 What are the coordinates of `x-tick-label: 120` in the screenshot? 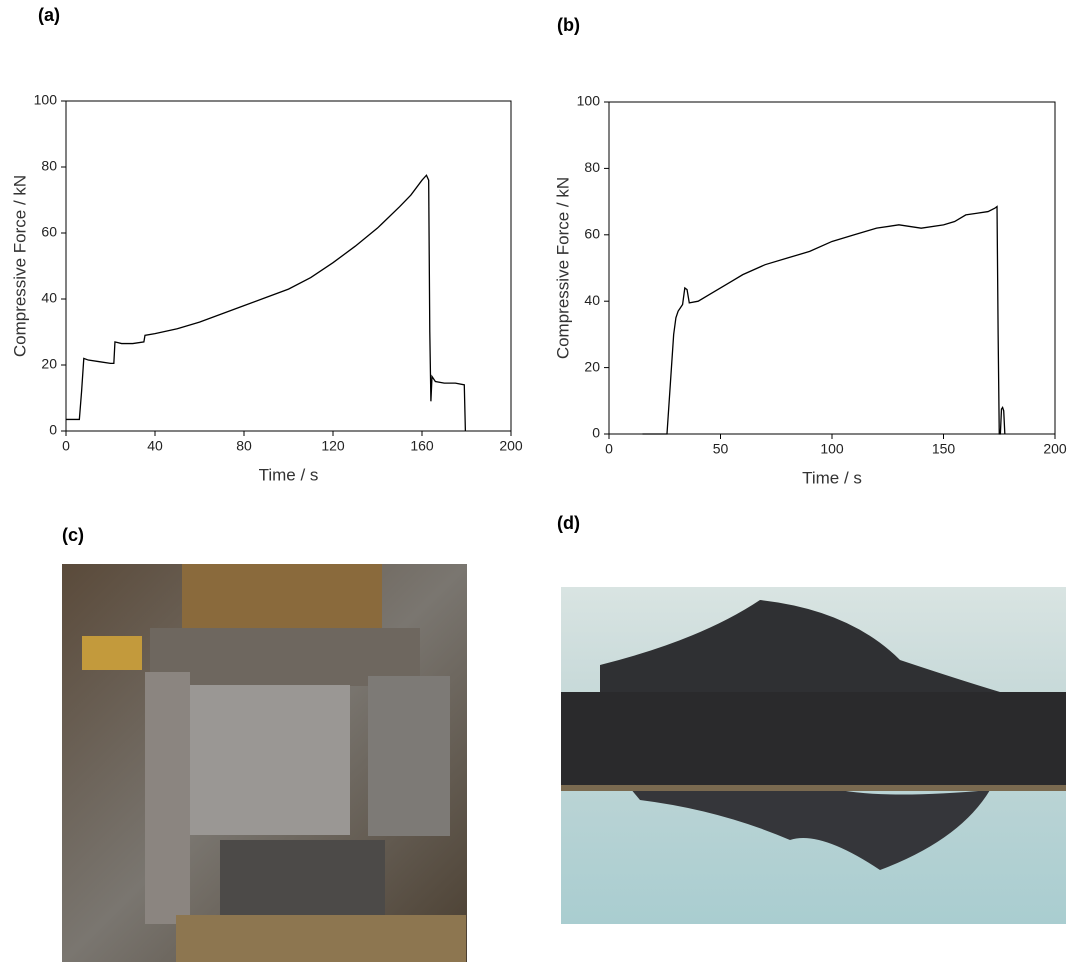 It's located at (333, 446).